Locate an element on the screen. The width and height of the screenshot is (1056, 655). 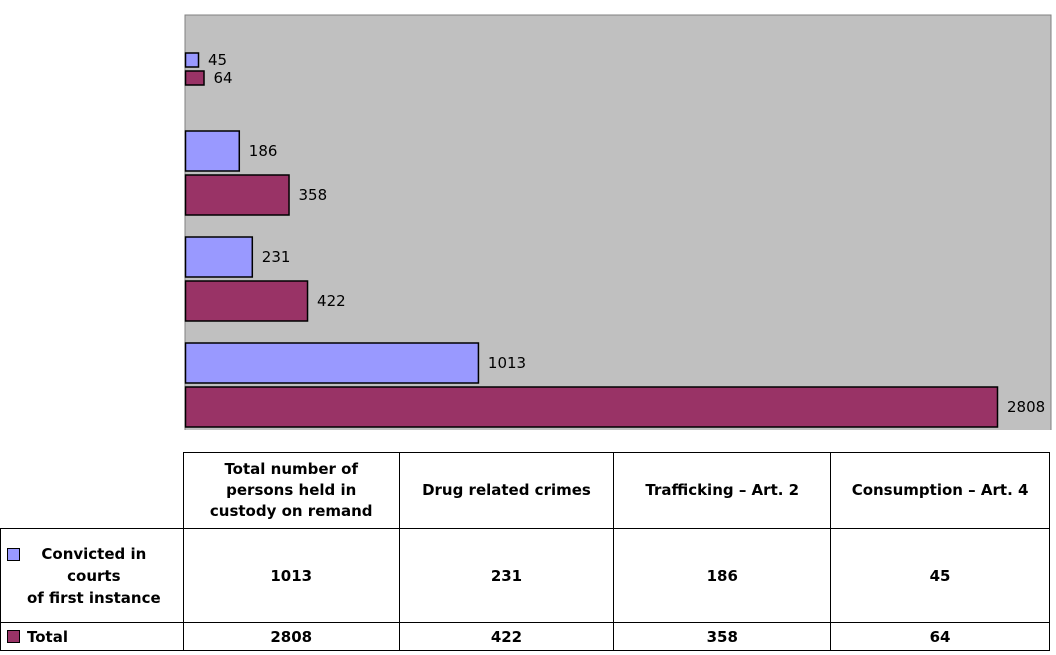
column-header: Trafficking – Art. 2 is located at coordinates (722, 490).